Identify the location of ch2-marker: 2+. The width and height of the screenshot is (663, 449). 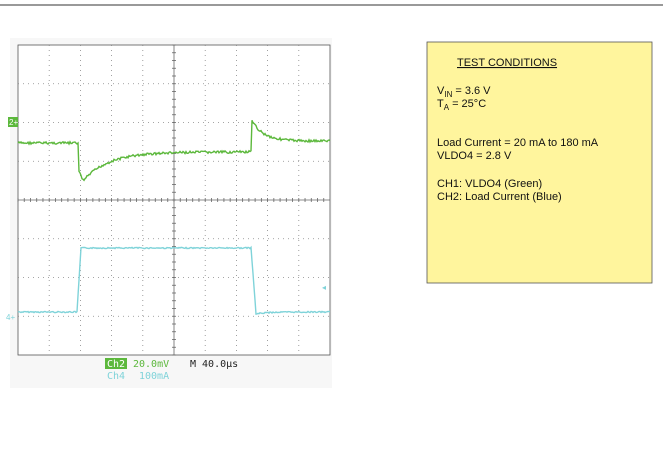
(13, 122).